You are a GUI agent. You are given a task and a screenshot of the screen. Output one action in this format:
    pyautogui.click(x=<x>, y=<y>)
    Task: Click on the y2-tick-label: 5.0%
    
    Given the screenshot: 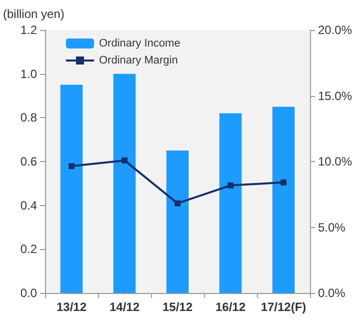 What is the action you would take?
    pyautogui.click(x=332, y=227)
    